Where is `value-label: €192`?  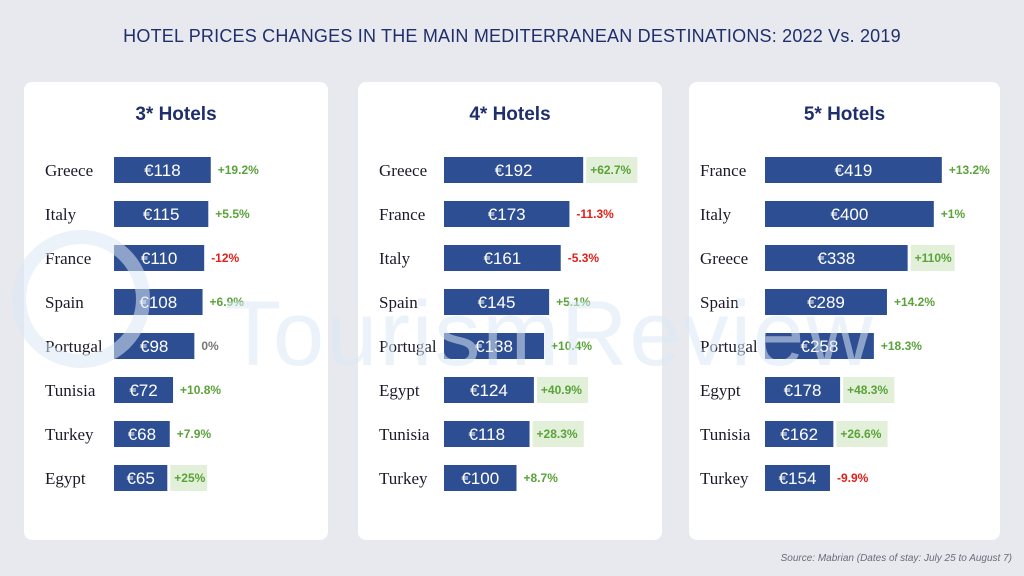 value-label: €192 is located at coordinates (514, 170).